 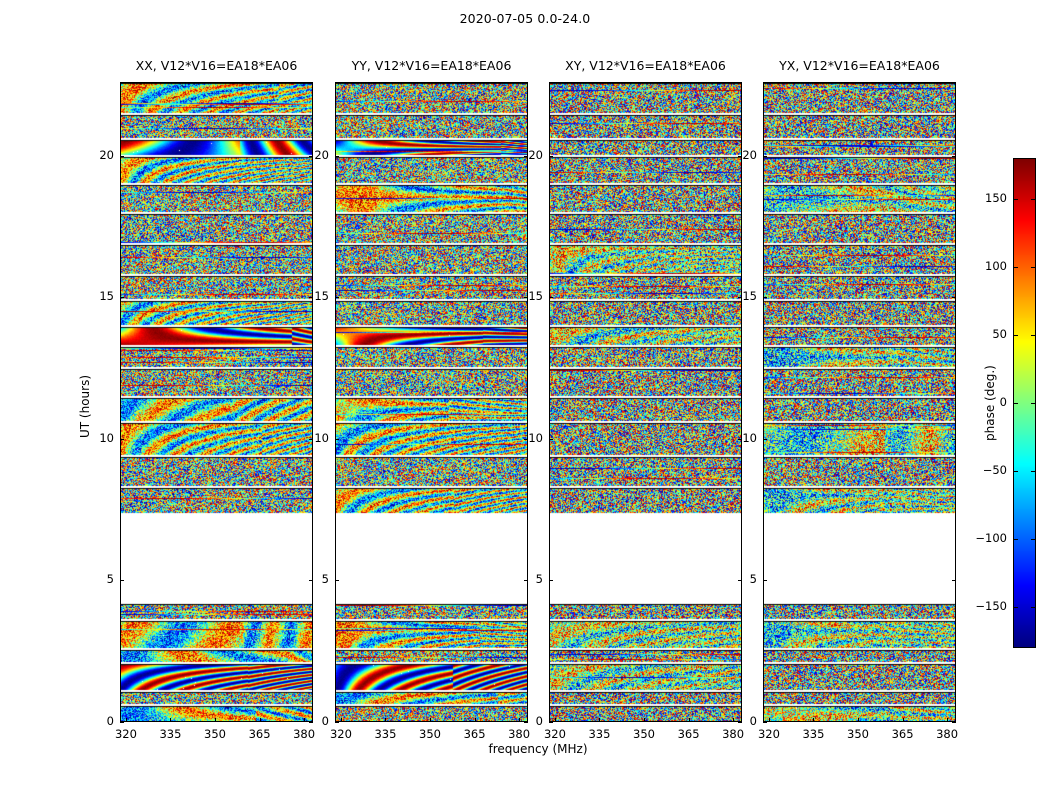 I want to click on heatmap-panel-yy, so click(x=431, y=402).